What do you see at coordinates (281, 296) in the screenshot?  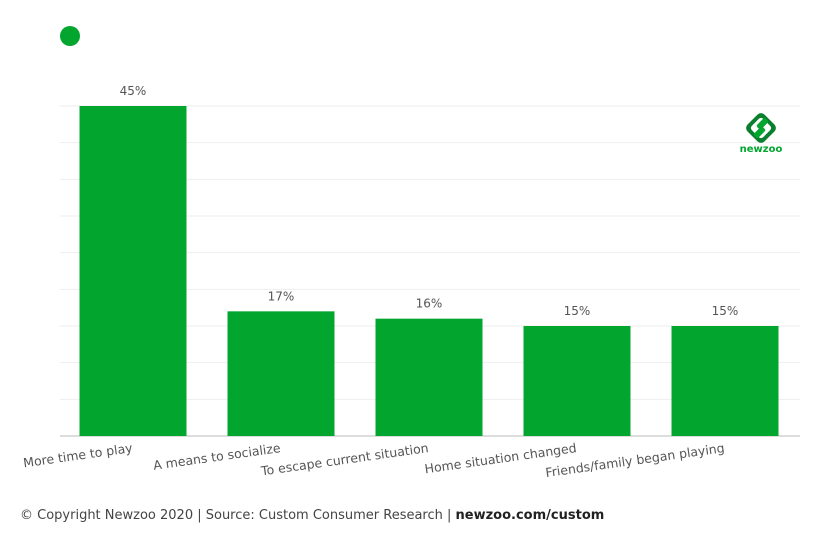 I see `value-label: 17%` at bounding box center [281, 296].